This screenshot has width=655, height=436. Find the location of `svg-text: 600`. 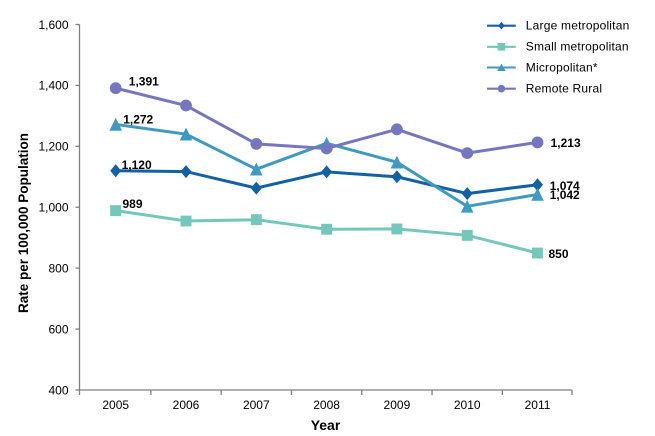

svg-text: 600 is located at coordinates (58, 329).